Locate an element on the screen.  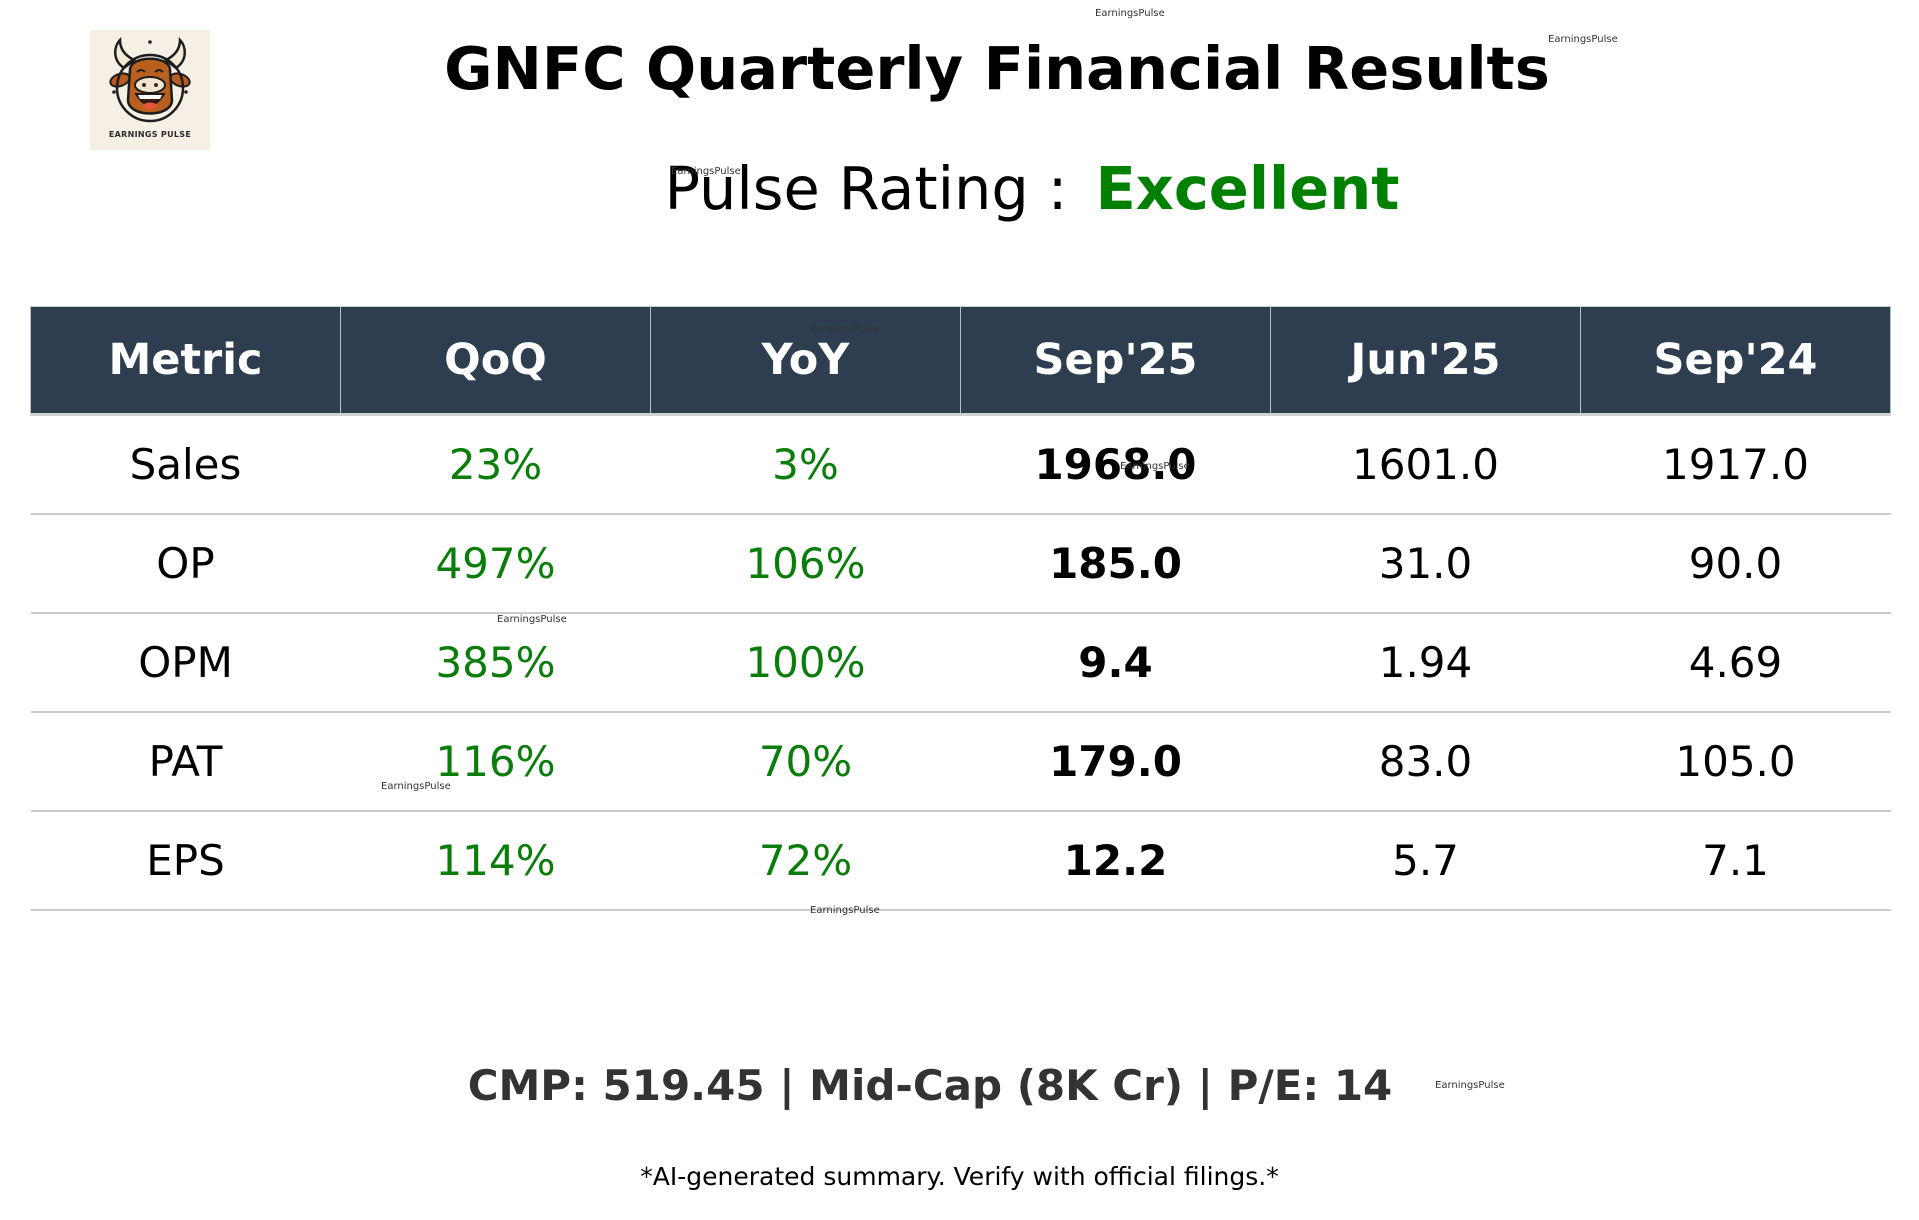
yoy-change: 3% is located at coordinates (805, 464).